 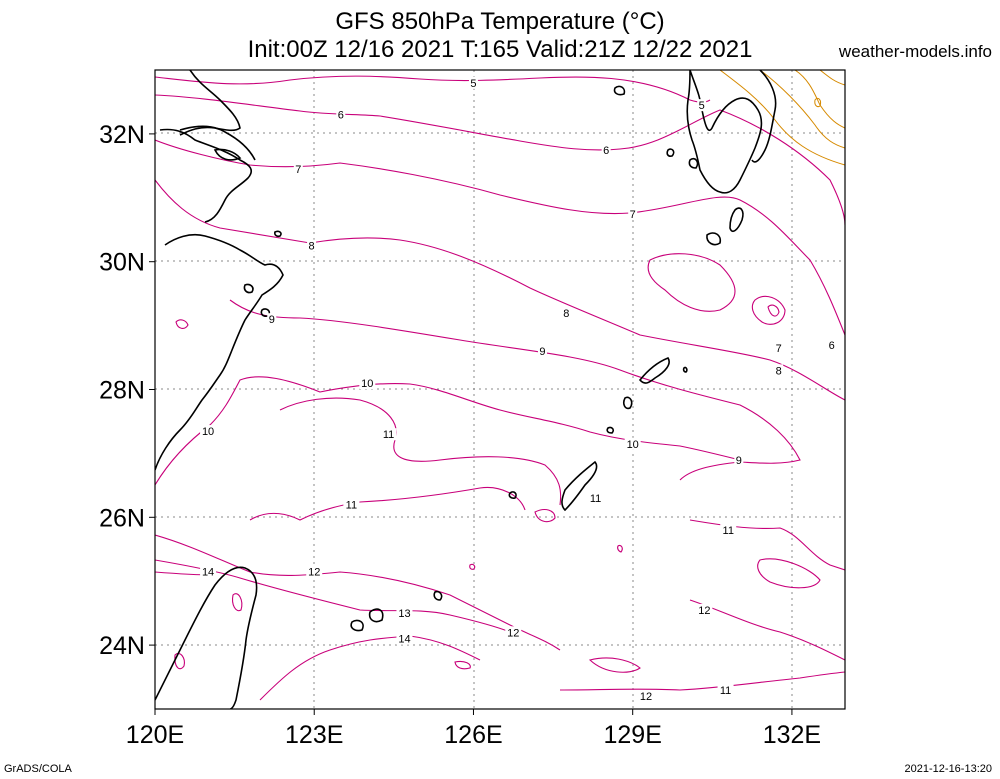 What do you see at coordinates (656, 127) in the screenshot?
I see `coast-goto` at bounding box center [656, 127].